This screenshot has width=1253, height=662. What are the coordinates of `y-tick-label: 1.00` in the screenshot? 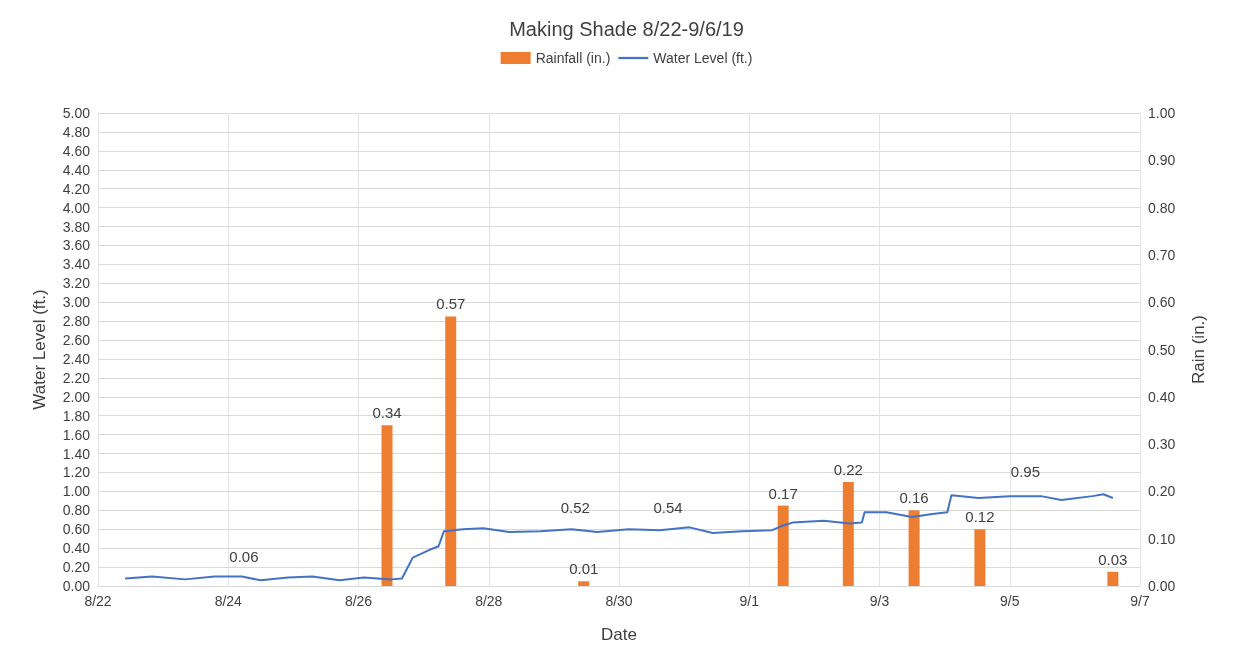 It's located at (76, 491).